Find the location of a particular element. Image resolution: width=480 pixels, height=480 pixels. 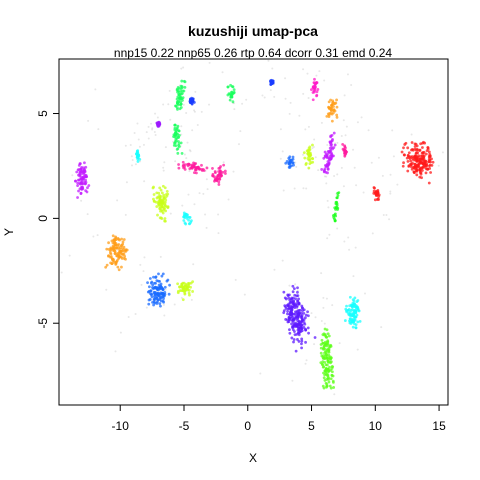

y-tick-label: -5 is located at coordinates (43, 323).